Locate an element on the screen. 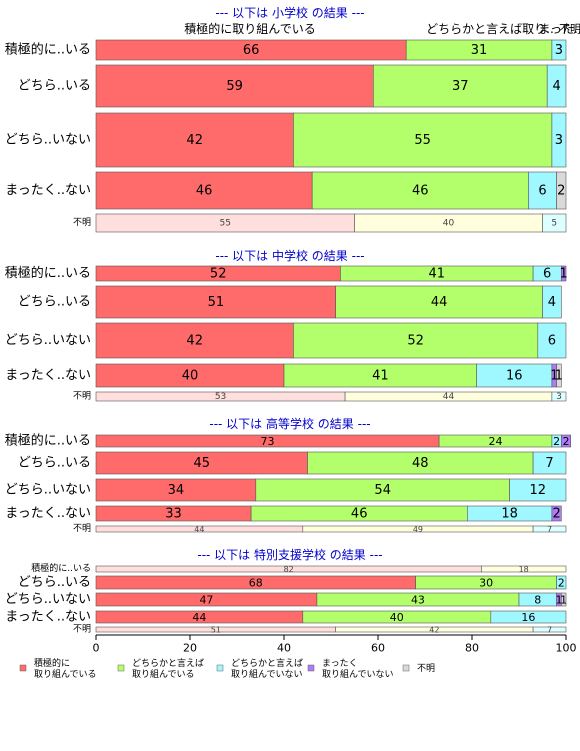 Image resolution: width=580 pixels, height=751 pixels. data-label: 34 is located at coordinates (176, 490).